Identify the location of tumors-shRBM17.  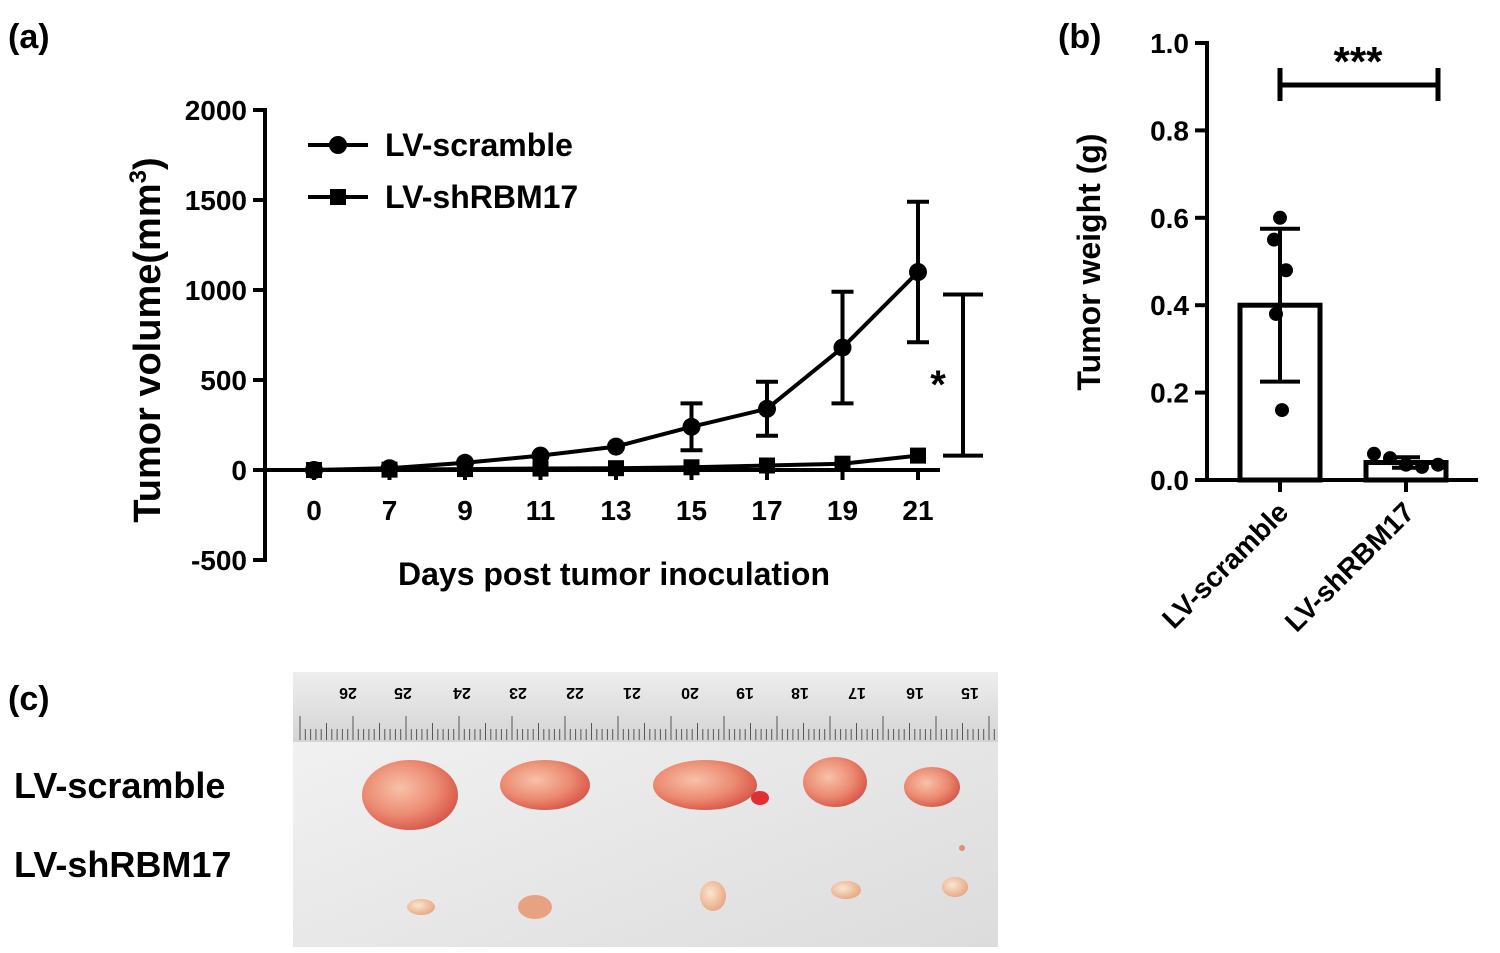
(687, 882).